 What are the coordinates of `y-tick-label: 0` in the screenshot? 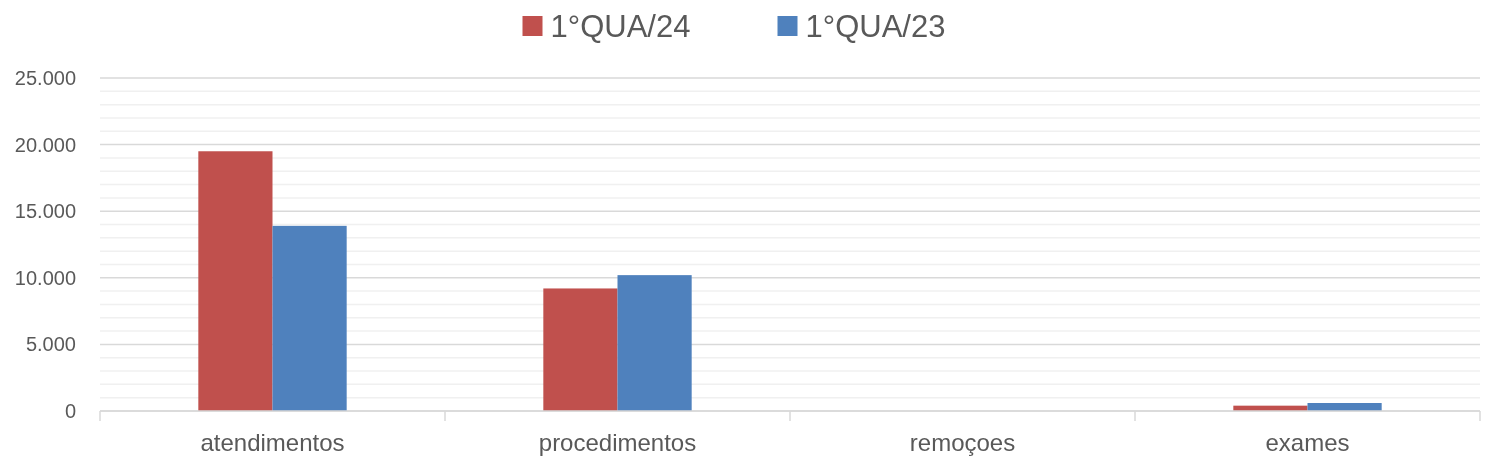 It's located at (70, 411).